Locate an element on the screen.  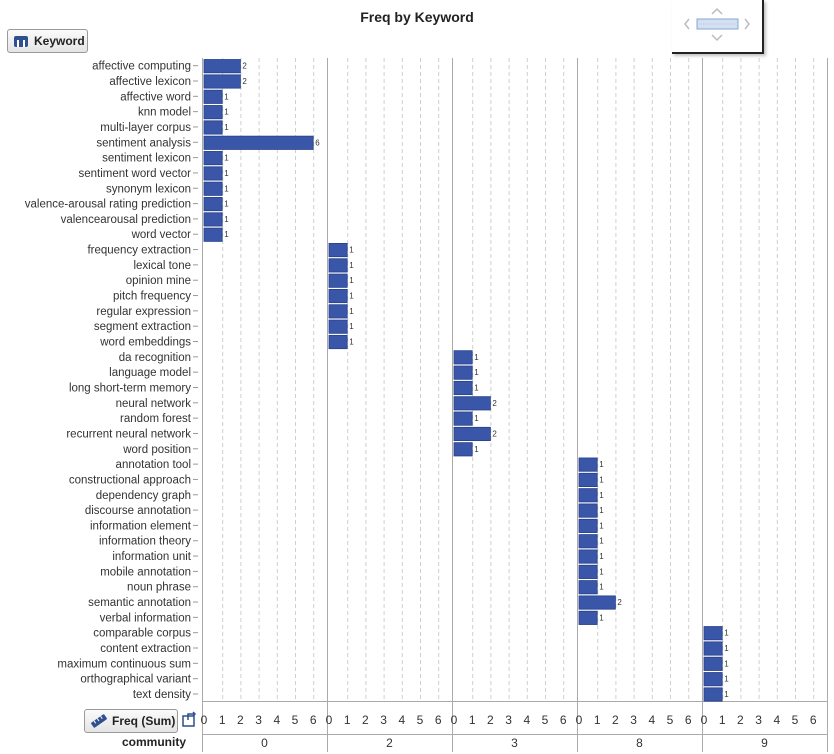
ruler-icon is located at coordinates (99, 721).